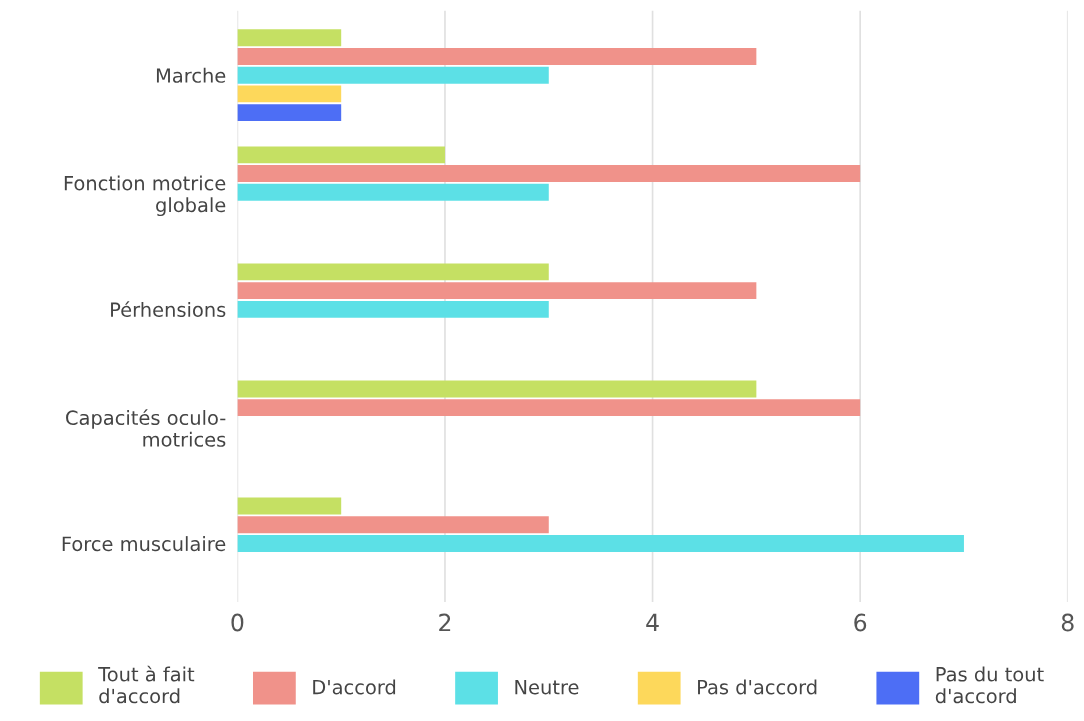 The width and height of the screenshot is (1084, 721). Describe the element at coordinates (860, 622) in the screenshot. I see `x-tick-label: 6` at that location.